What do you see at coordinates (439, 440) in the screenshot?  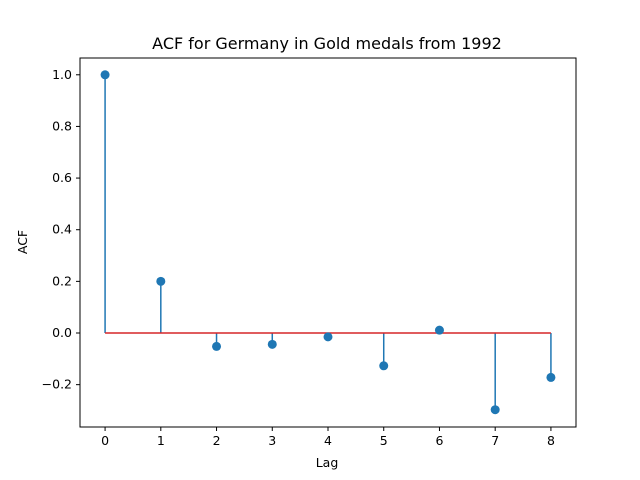 I see `x-tick-label: 6` at bounding box center [439, 440].